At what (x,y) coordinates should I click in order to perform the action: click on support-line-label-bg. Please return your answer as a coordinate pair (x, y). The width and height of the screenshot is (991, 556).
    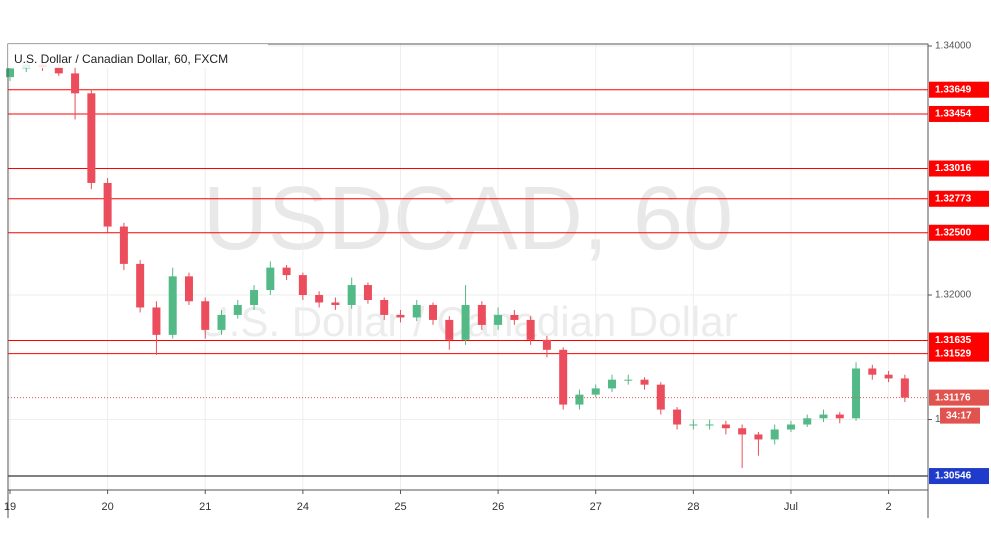
    Looking at the image, I should click on (959, 476).